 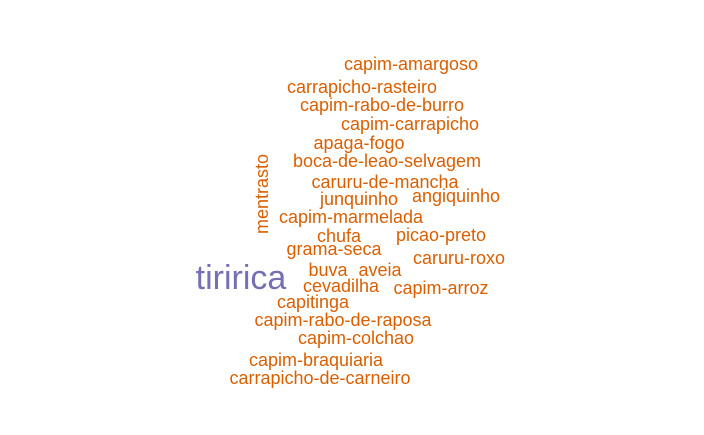 What do you see at coordinates (328, 270) in the screenshot?
I see `word-buva: buva` at bounding box center [328, 270].